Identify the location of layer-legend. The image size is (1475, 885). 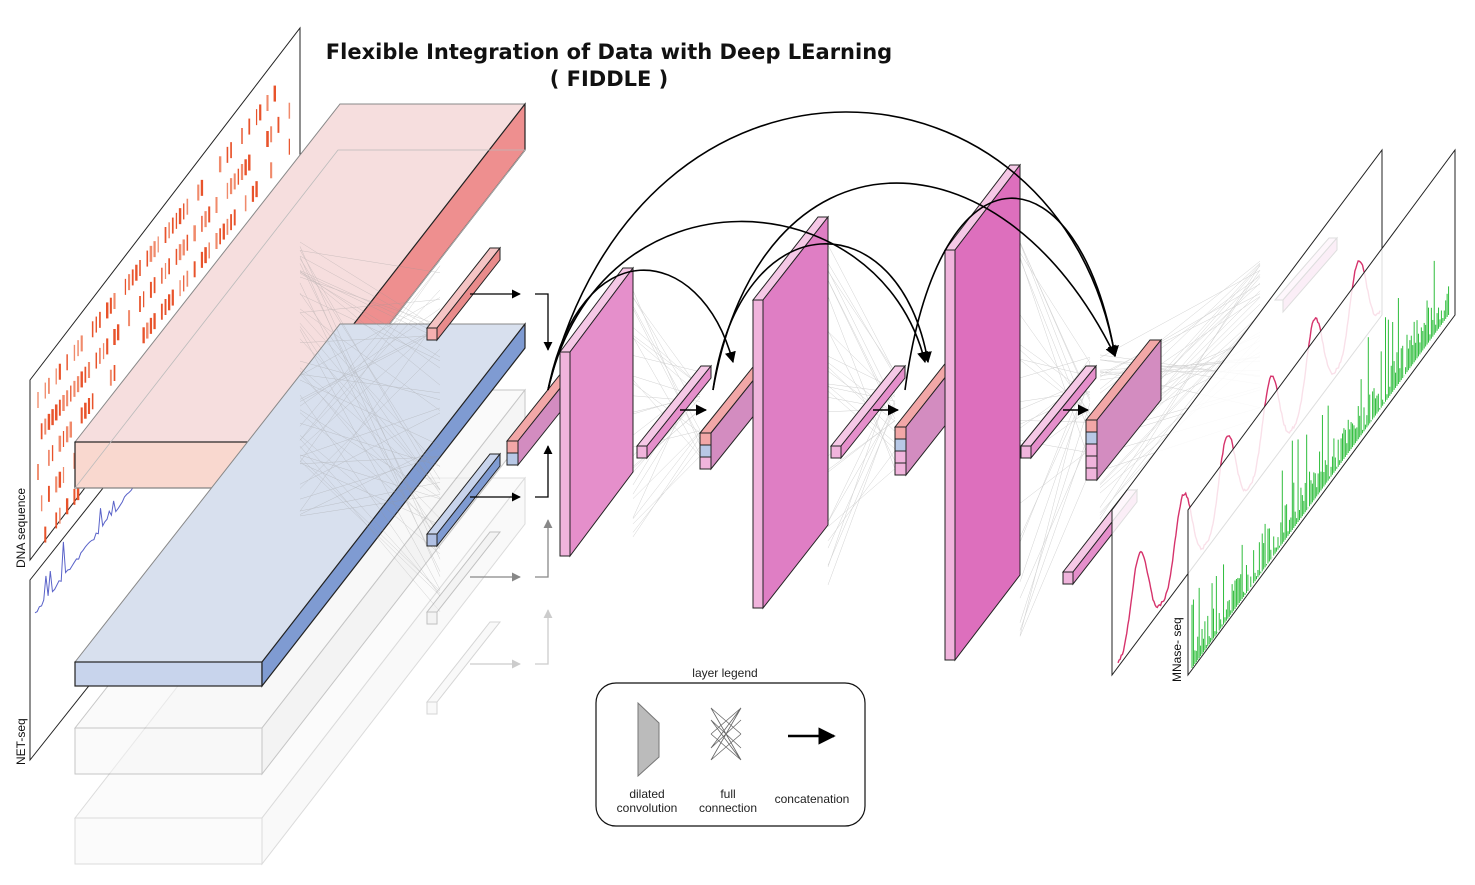
(730, 754).